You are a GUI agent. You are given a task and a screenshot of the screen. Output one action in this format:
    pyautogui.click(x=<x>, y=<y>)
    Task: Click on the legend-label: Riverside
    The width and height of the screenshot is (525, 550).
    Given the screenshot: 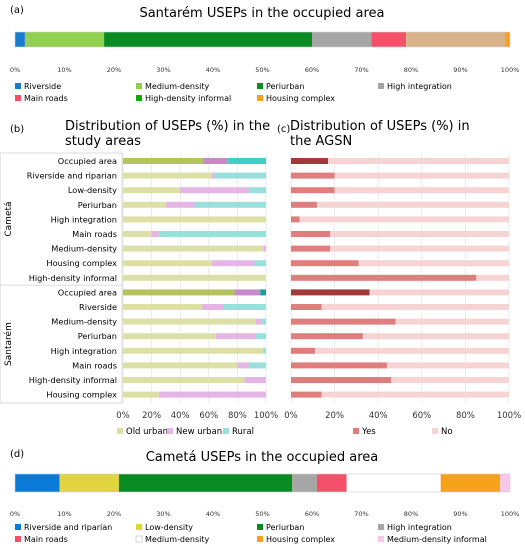 What is the action you would take?
    pyautogui.click(x=42, y=86)
    